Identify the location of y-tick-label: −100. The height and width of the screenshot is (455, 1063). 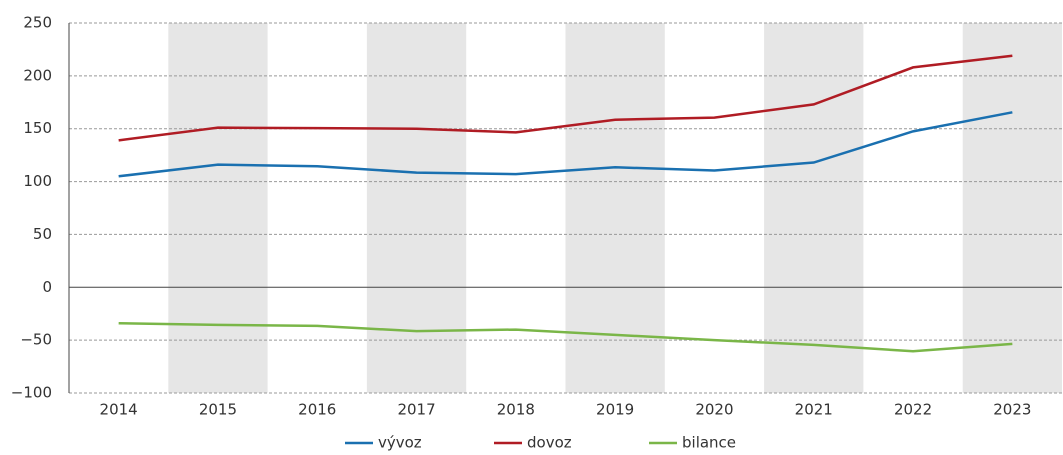
(31, 393).